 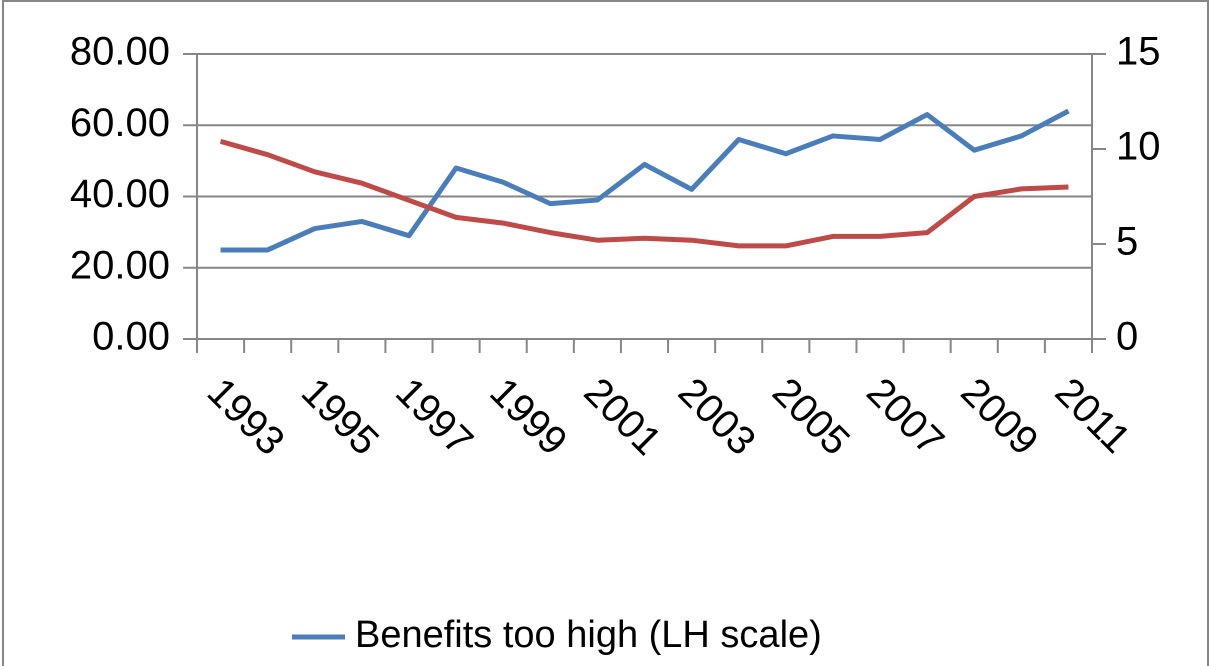 I want to click on x-tick-label: 1995, so click(x=340, y=417).